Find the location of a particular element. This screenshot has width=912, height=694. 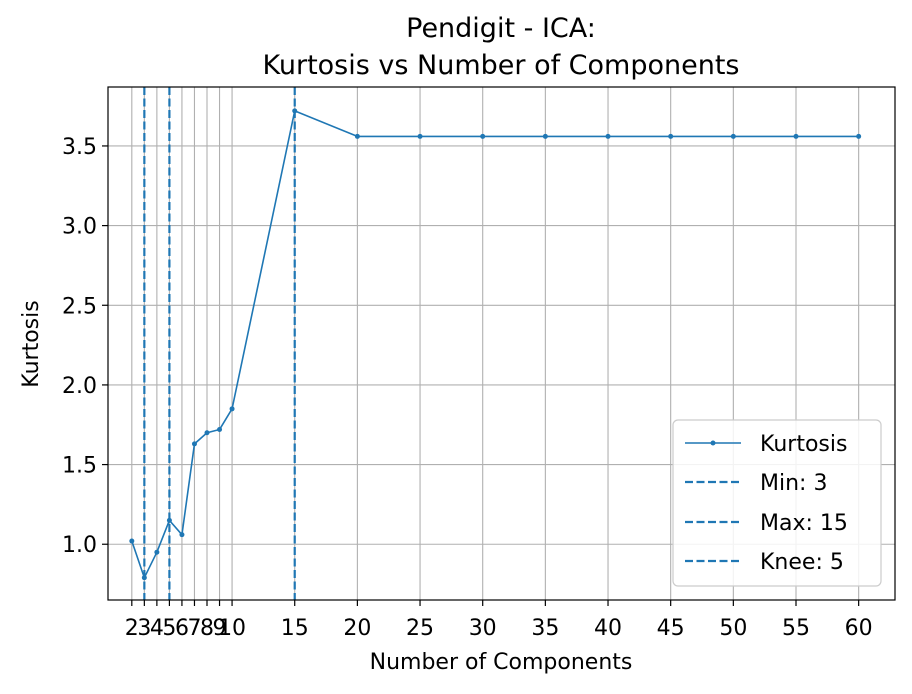

x-tick-label-6: 6 is located at coordinates (182, 628).